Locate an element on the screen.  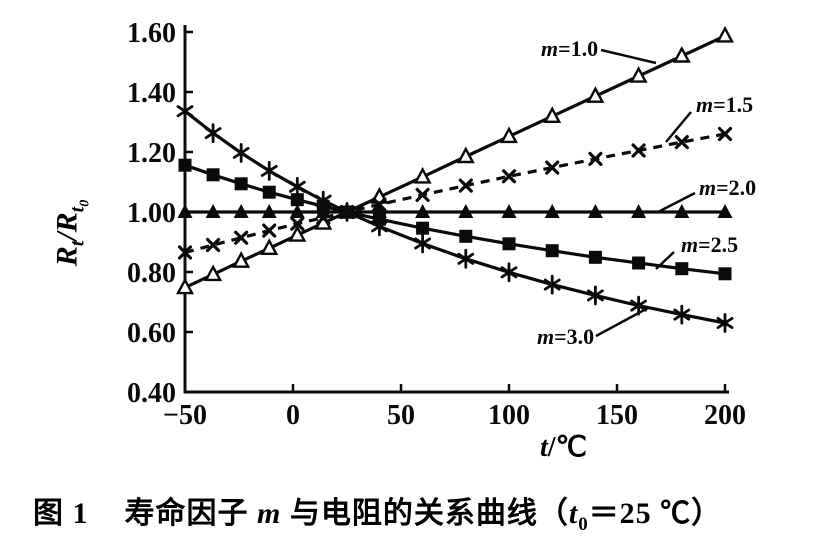
x-tick-label: 50 is located at coordinates (401, 415).